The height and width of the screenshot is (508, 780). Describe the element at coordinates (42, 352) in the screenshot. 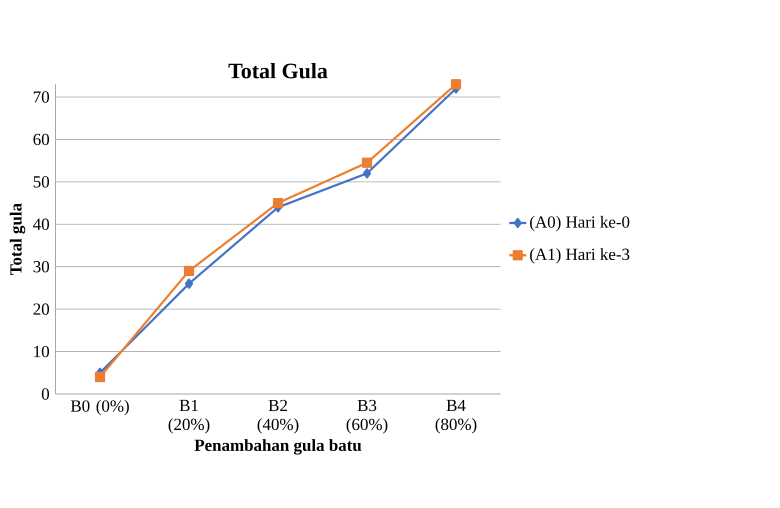

I see `y-tick-label: 10` at that location.